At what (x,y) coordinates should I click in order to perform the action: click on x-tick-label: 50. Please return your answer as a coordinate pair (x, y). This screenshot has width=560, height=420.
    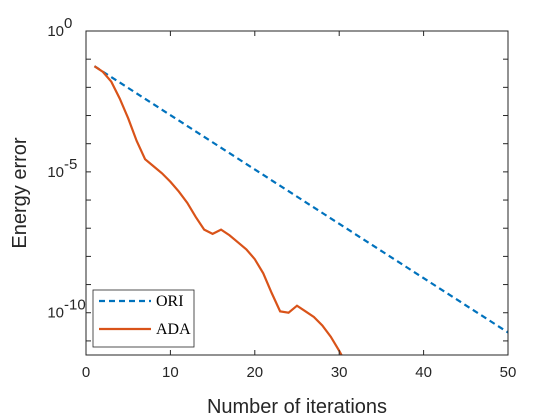
    Looking at the image, I should click on (508, 372).